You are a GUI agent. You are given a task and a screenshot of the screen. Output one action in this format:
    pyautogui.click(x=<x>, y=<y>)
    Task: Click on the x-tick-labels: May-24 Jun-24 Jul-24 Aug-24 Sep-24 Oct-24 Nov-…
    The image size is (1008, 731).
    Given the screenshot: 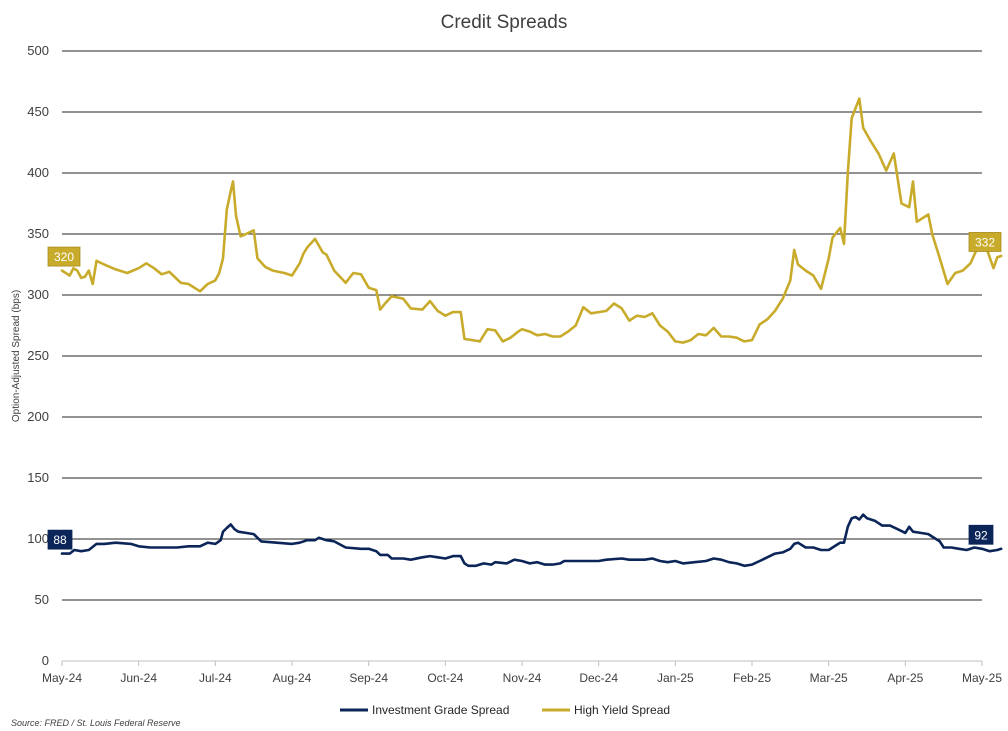 What is the action you would take?
    pyautogui.click(x=522, y=673)
    